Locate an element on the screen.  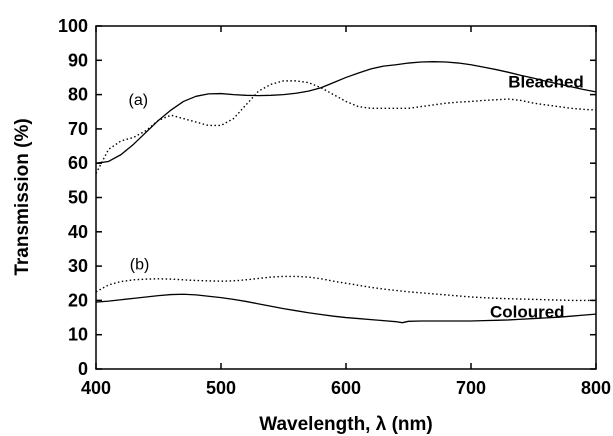
y-tick-label: 40 is located at coordinates (78, 232).